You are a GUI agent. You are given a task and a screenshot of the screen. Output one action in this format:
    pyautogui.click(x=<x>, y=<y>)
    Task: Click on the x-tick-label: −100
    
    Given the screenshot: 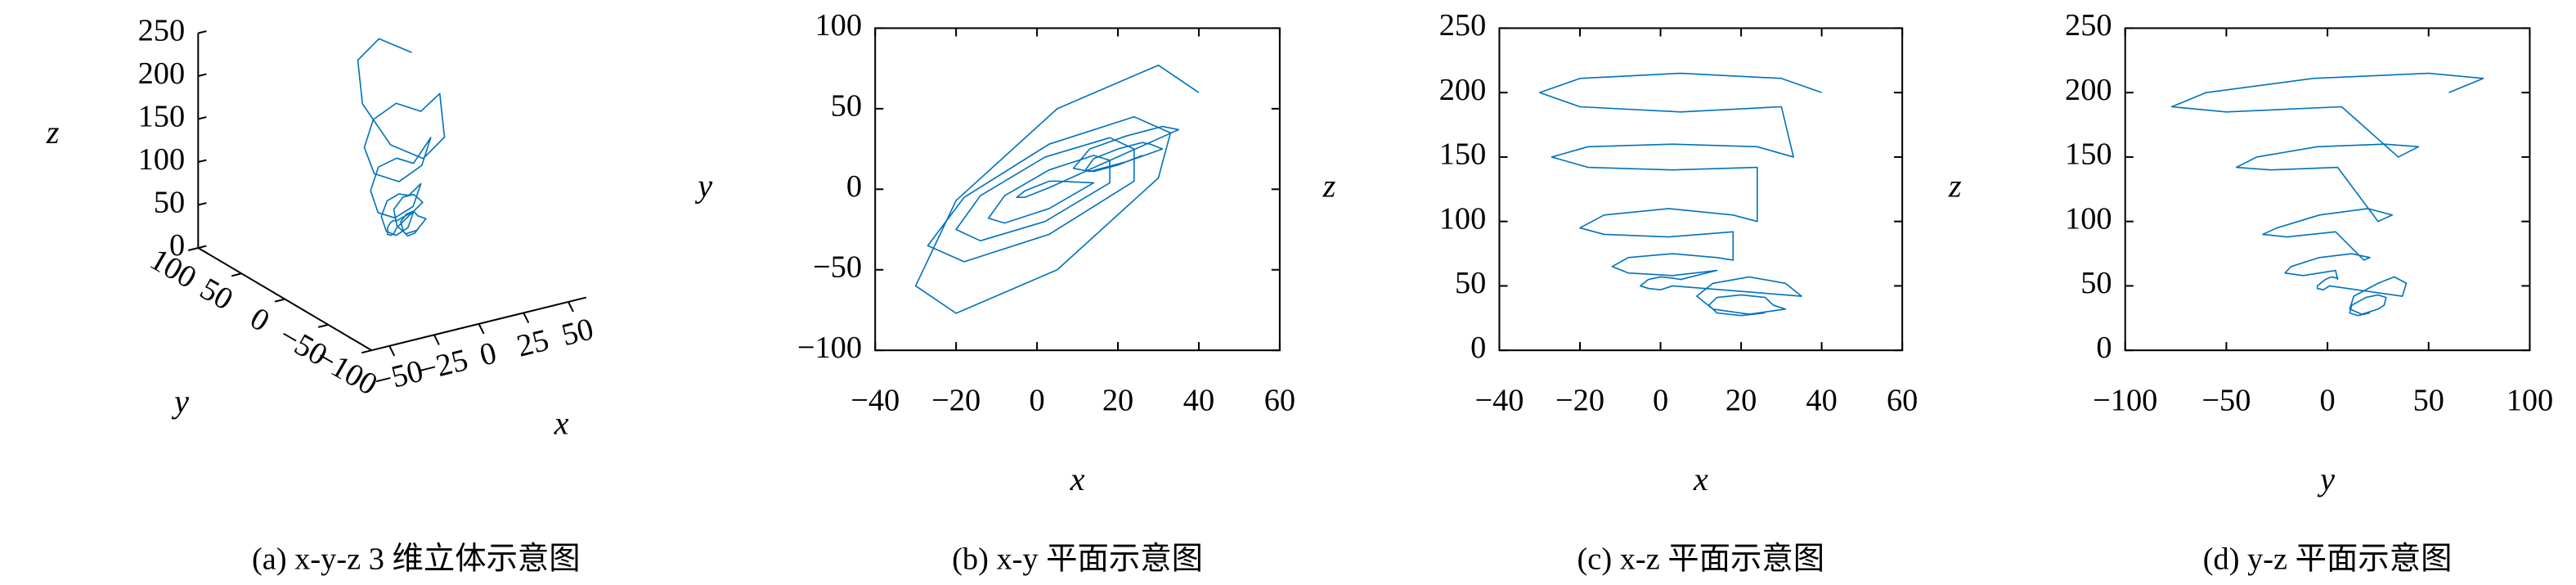 What is the action you would take?
    pyautogui.click(x=2125, y=401)
    